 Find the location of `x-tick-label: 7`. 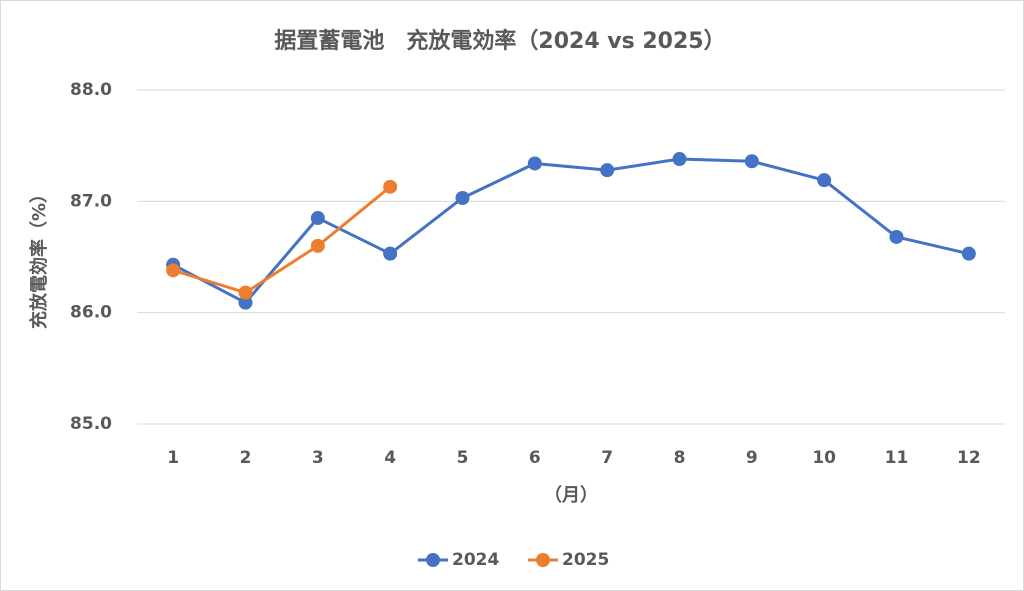

x-tick-label: 7 is located at coordinates (607, 458).